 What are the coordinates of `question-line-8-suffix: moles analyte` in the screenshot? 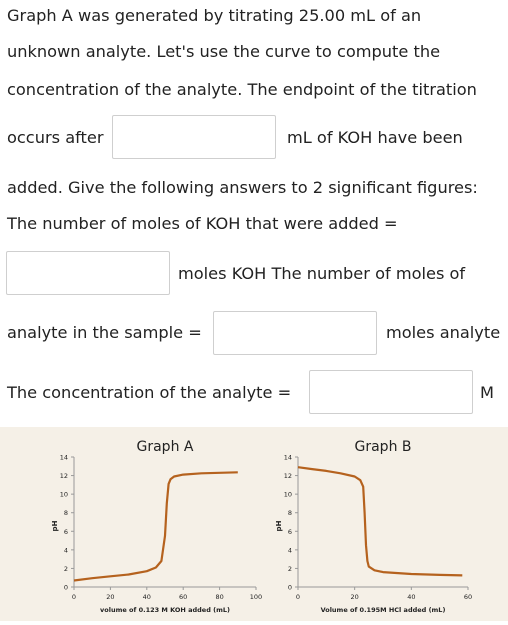 It's located at (443, 332).